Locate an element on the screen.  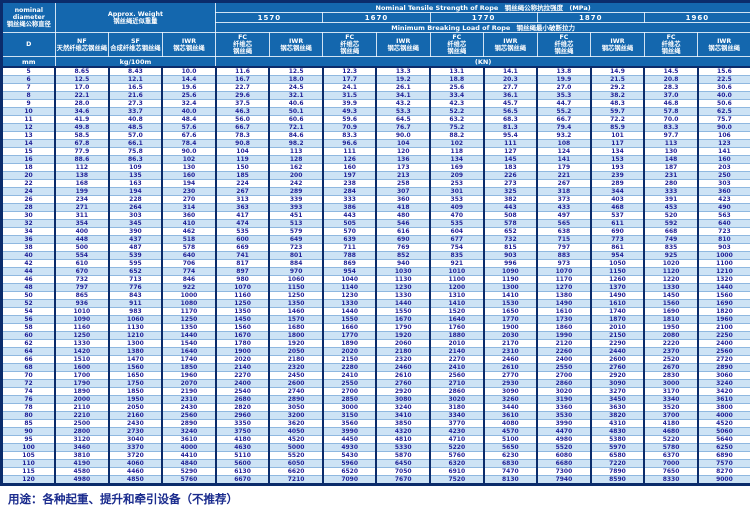
value-cell: 2370 is located at coordinates (671, 351).